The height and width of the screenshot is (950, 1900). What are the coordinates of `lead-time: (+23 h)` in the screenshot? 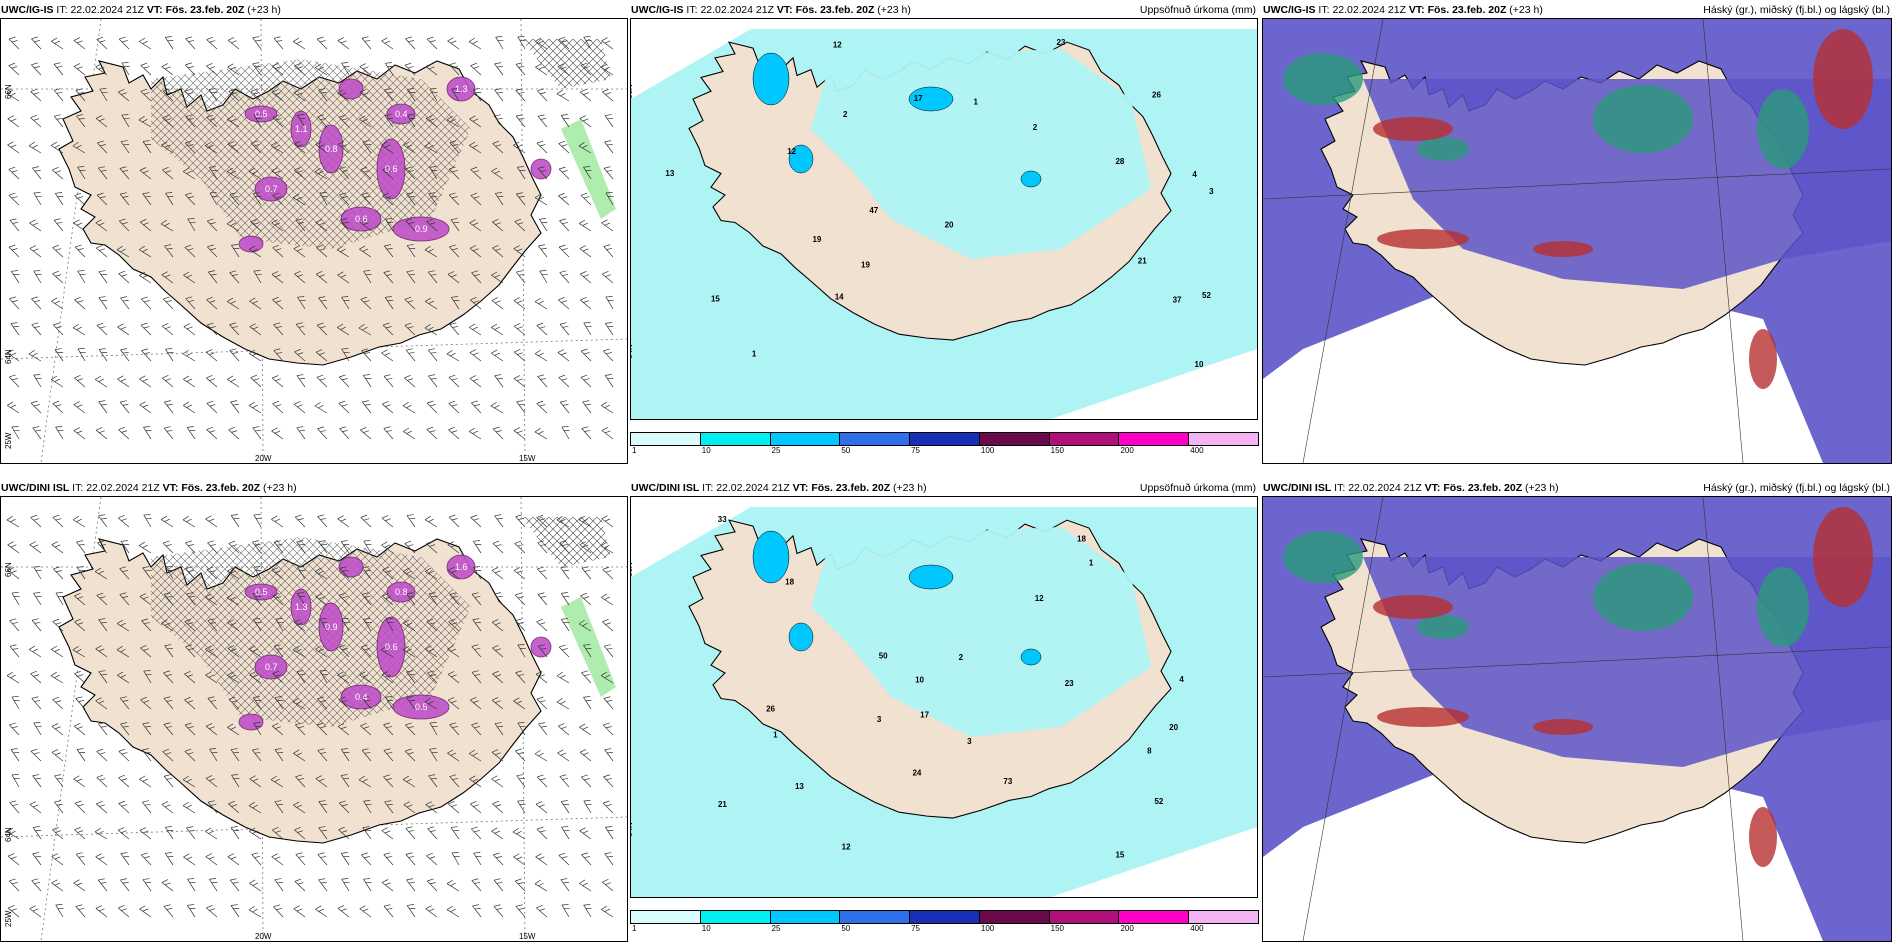 It's located at (280, 488).